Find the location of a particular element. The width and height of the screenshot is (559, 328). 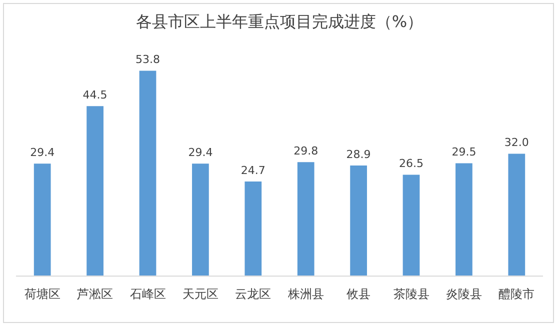

x-tick-label: 云龙区 is located at coordinates (253, 293).